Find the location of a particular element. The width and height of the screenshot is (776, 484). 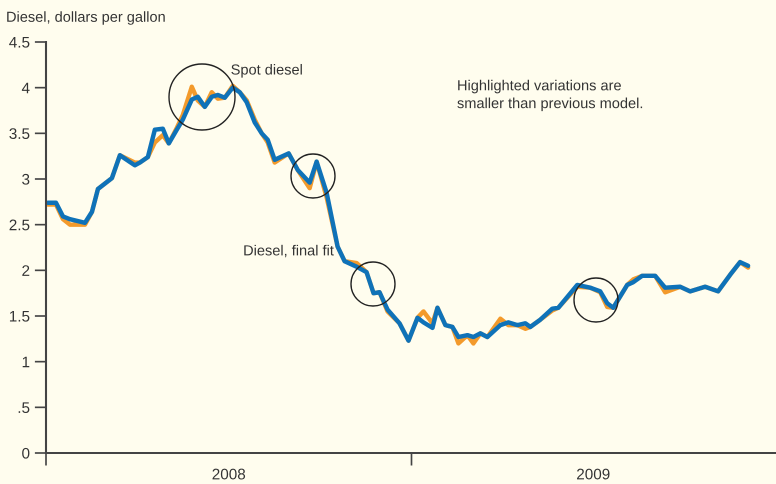

y-tick-label: 4.5 is located at coordinates (19, 42).